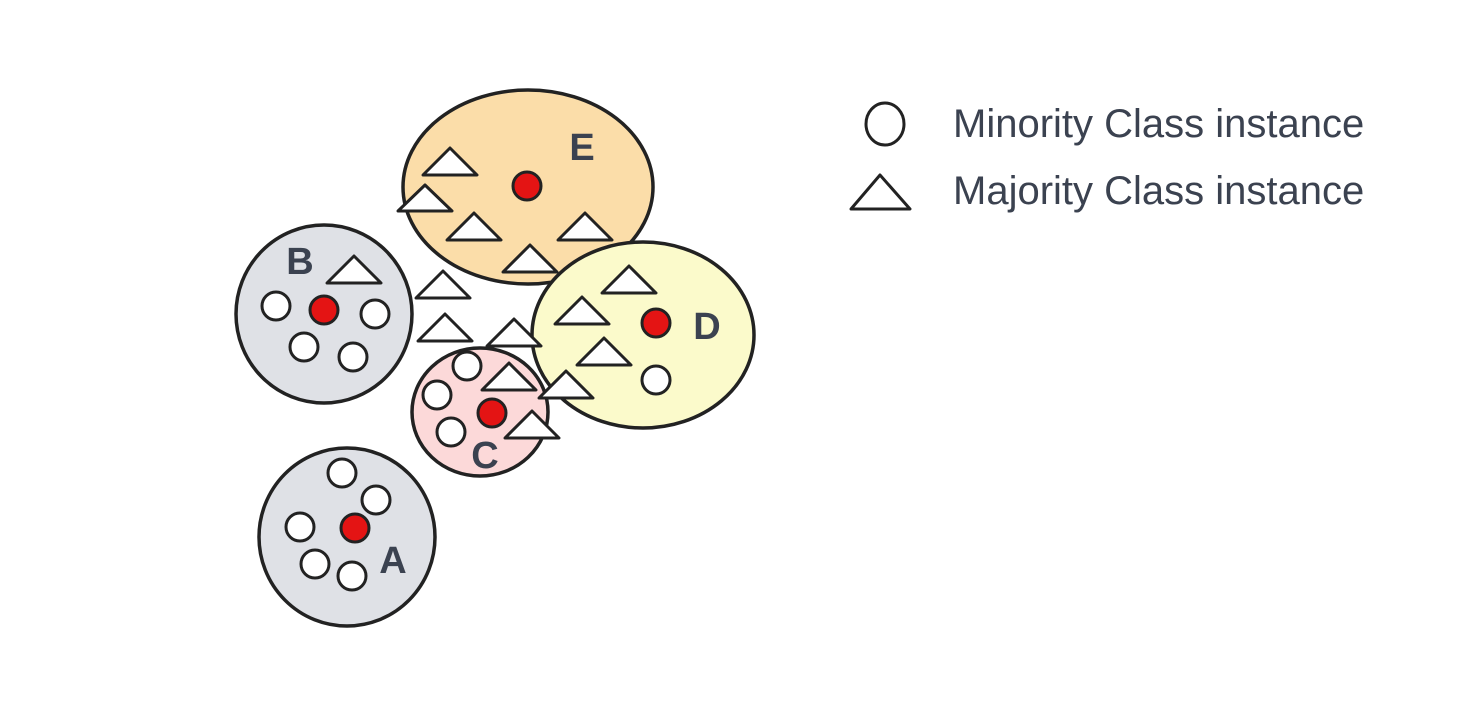 Image resolution: width=1466 pixels, height=701 pixels. Describe the element at coordinates (706, 327) in the screenshot. I see `region-d-label: D` at that location.